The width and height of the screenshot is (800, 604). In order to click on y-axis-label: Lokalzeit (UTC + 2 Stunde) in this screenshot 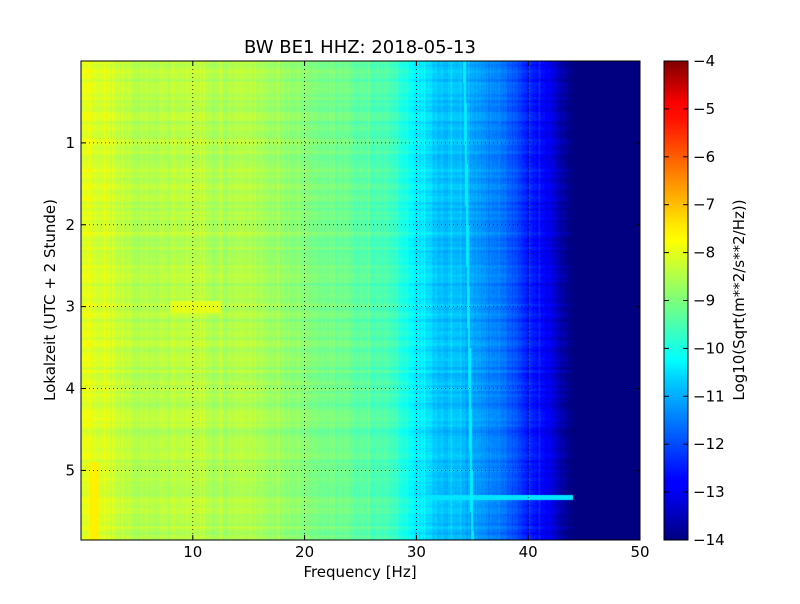, I will do `click(50, 300)`.